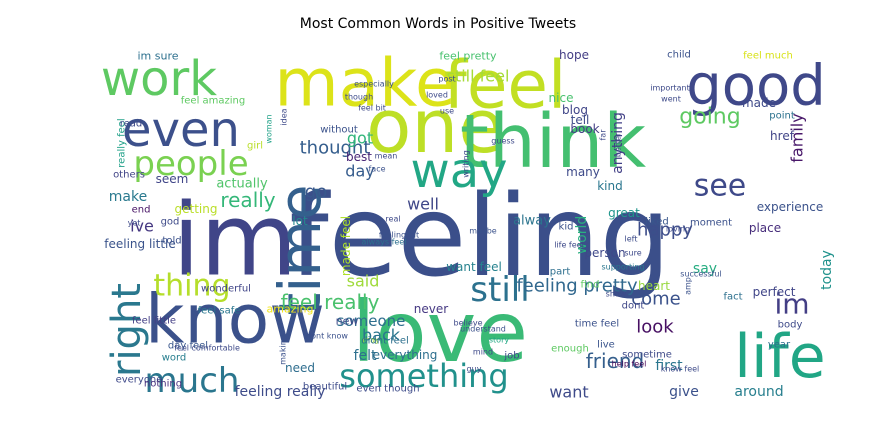 The width and height of the screenshot is (876, 431). What do you see at coordinates (134, 223) in the screenshot?
I see `word-yet: yet` at bounding box center [134, 223].